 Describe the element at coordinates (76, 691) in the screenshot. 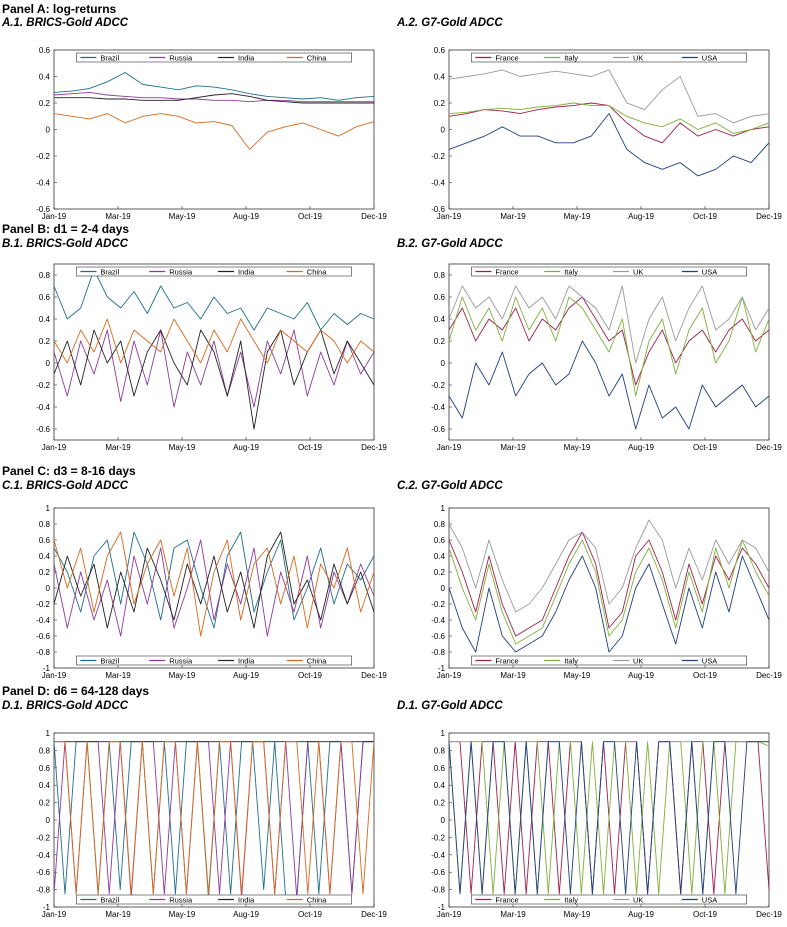

I see `panel-d-title: Panel D: d6 = 64-128 days` at that location.